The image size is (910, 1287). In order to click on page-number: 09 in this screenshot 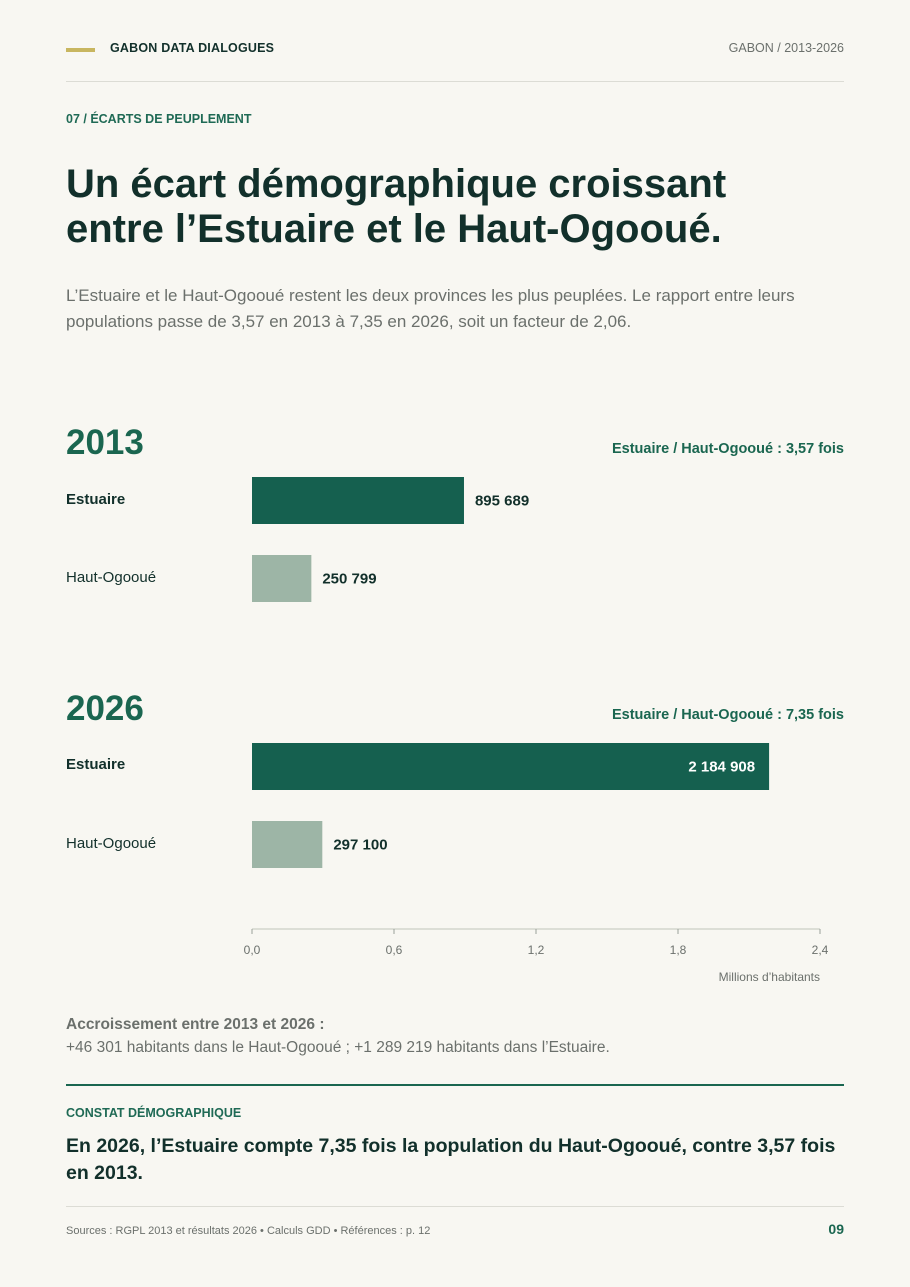, I will do `click(836, 1229)`.